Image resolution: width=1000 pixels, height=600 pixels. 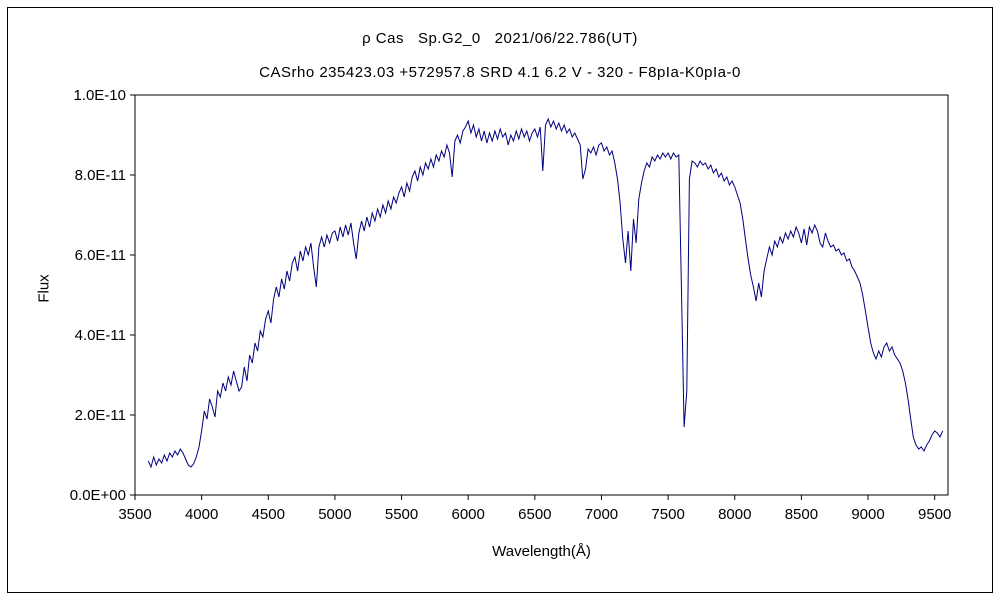 What do you see at coordinates (99, 95) in the screenshot?
I see `y-tick-label: 1.0E-10` at bounding box center [99, 95].